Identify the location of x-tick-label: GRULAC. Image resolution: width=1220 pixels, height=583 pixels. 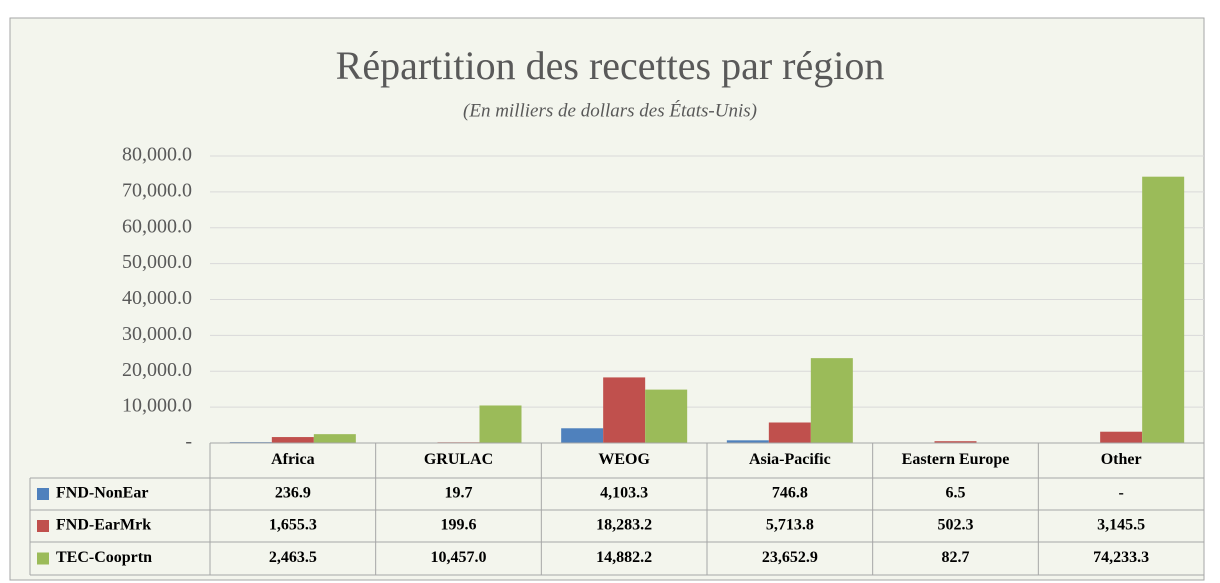
(458, 459).